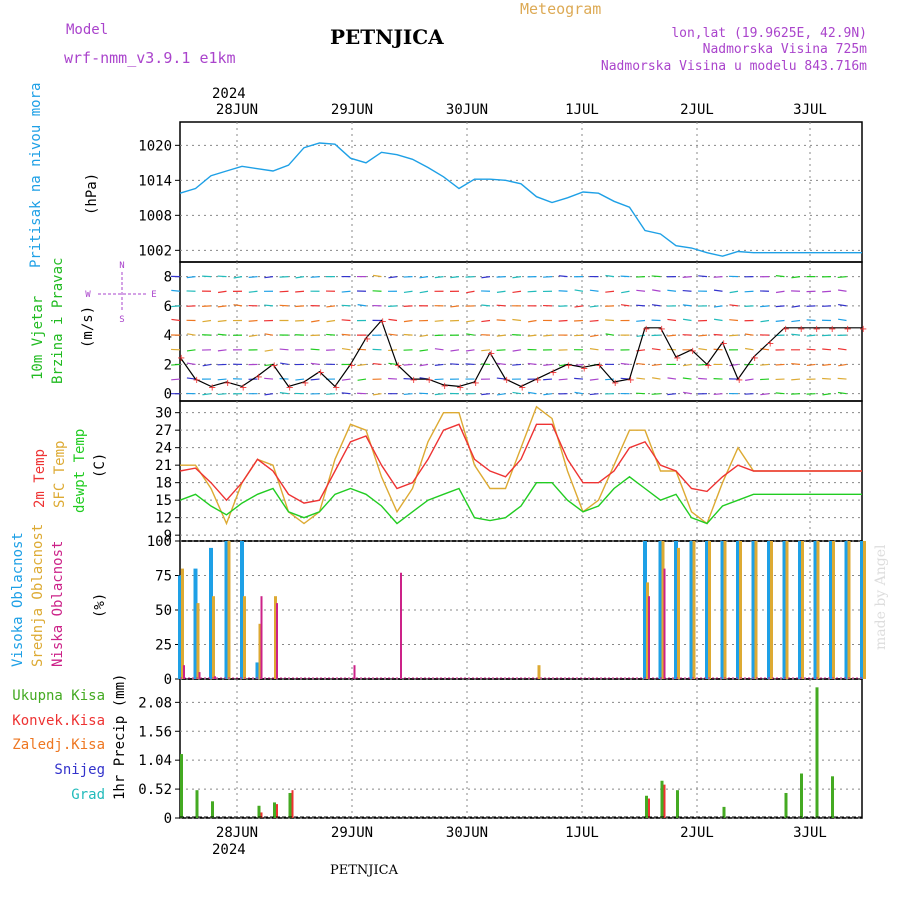 The image size is (900, 900). Describe the element at coordinates (467, 833) in the screenshot. I see `day-label-bottom-30JUN: 30JUN` at that location.